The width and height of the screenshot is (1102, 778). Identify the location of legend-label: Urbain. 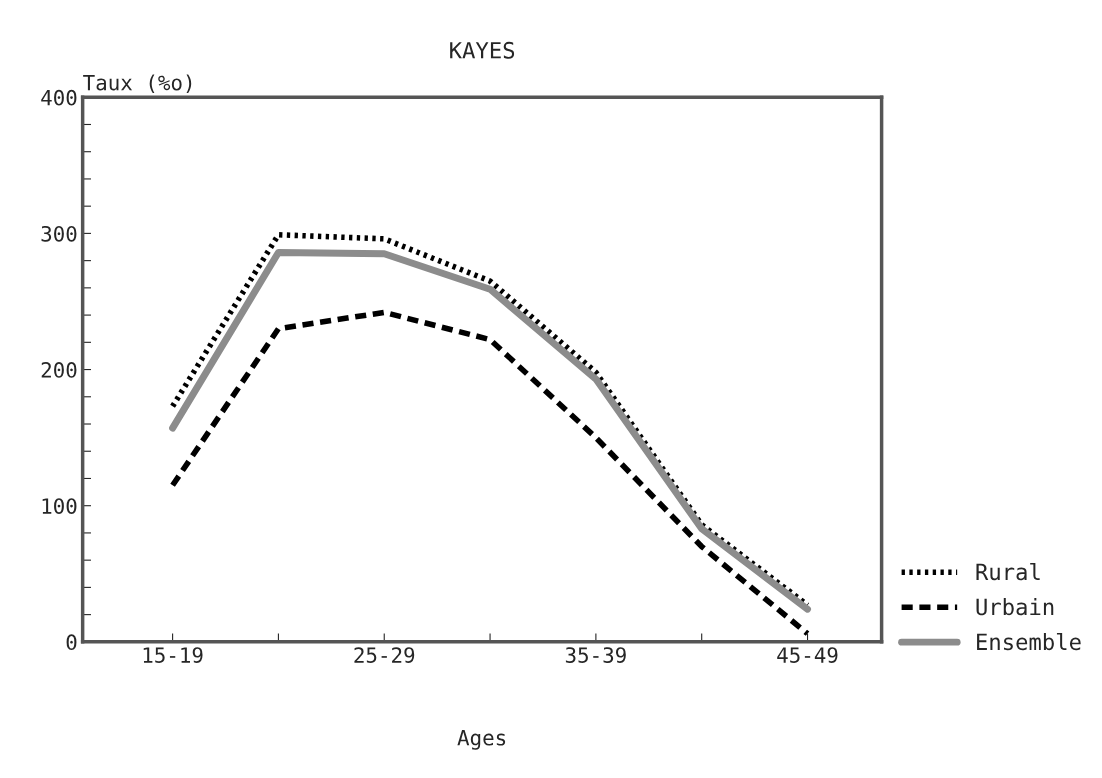
(1015, 607).